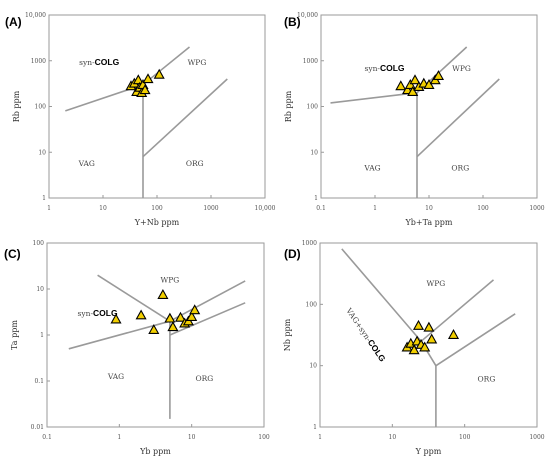  Describe the element at coordinates (359, 325) in the screenshot. I see `field-label-text: VAG+syn-` at that location.